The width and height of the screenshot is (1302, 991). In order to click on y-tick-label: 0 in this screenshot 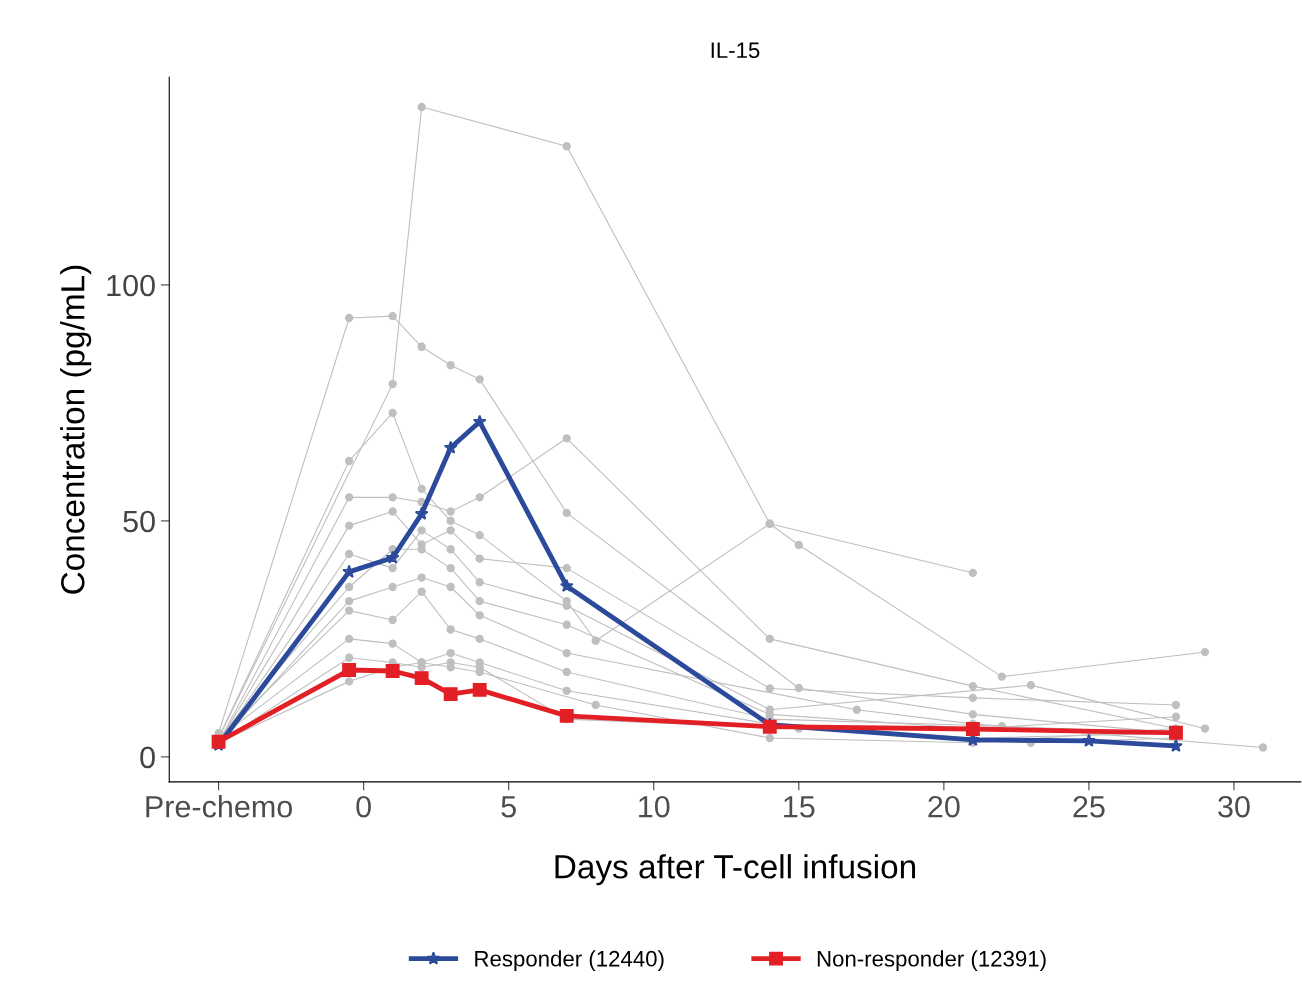, I will do `click(147, 757)`.